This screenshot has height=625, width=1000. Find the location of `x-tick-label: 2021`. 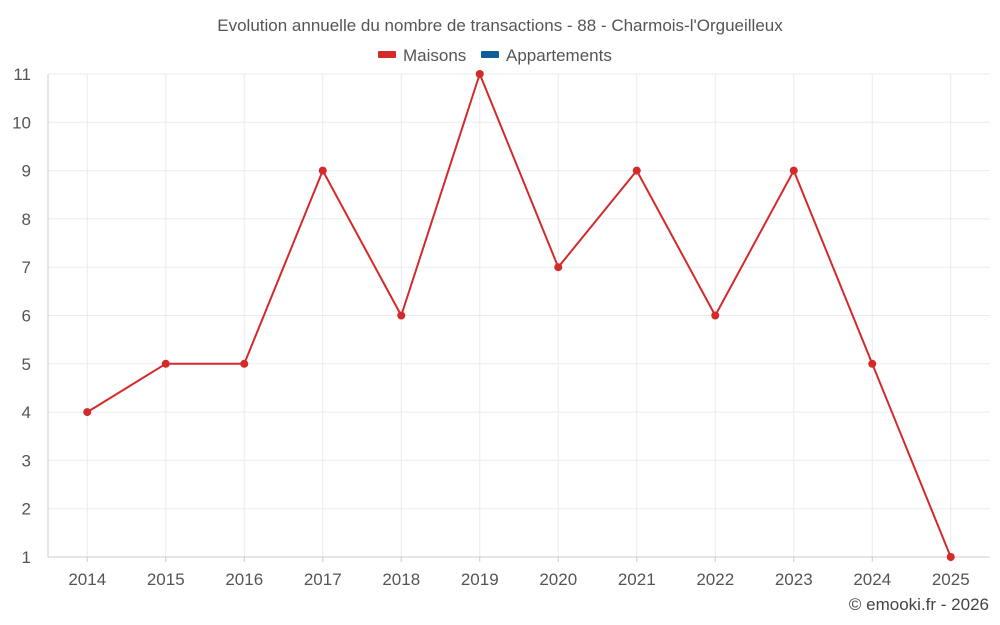

x-tick-label: 2021 is located at coordinates (637, 579).